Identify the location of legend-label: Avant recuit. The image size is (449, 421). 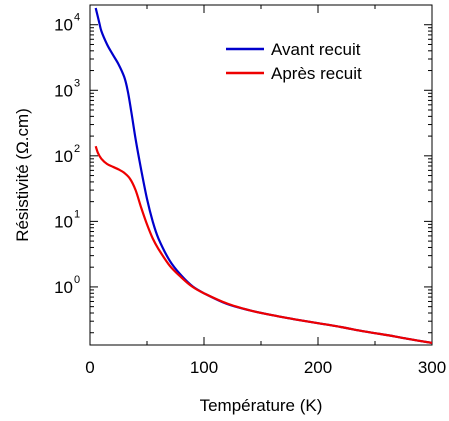
(316, 49).